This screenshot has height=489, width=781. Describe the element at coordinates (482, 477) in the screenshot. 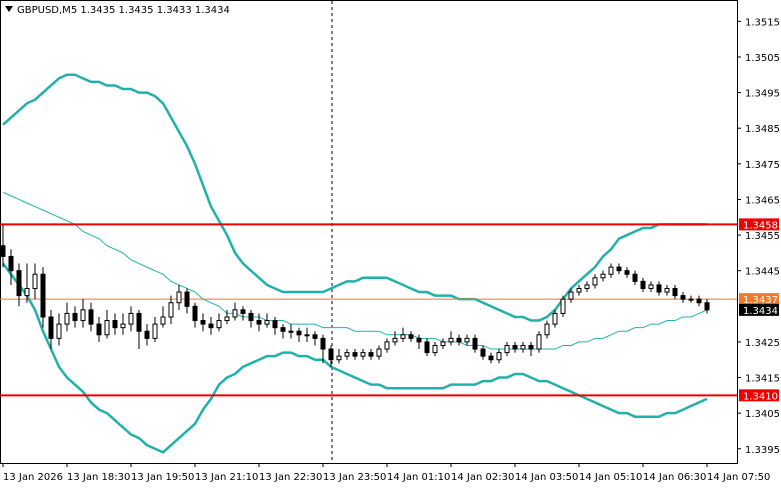

I see `x-tick-label: 14 Jan 02:30` at that location.